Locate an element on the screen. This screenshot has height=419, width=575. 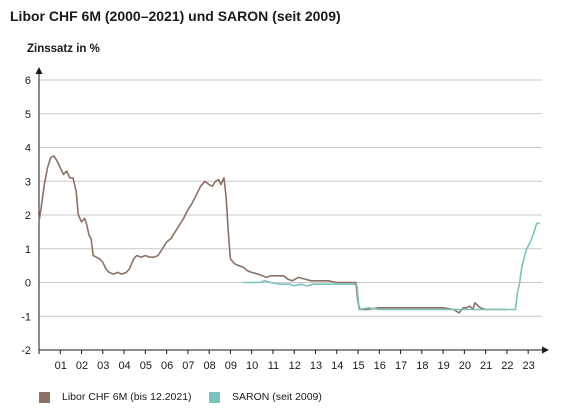
x-tick-label: 07 is located at coordinates (188, 366).